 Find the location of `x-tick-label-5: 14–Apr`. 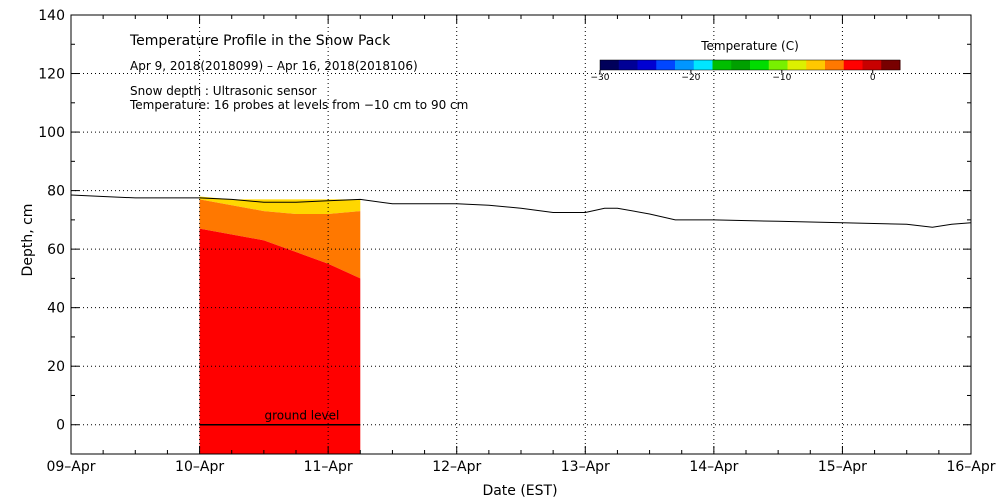

x-tick-label-5: 14–Apr is located at coordinates (713, 467).